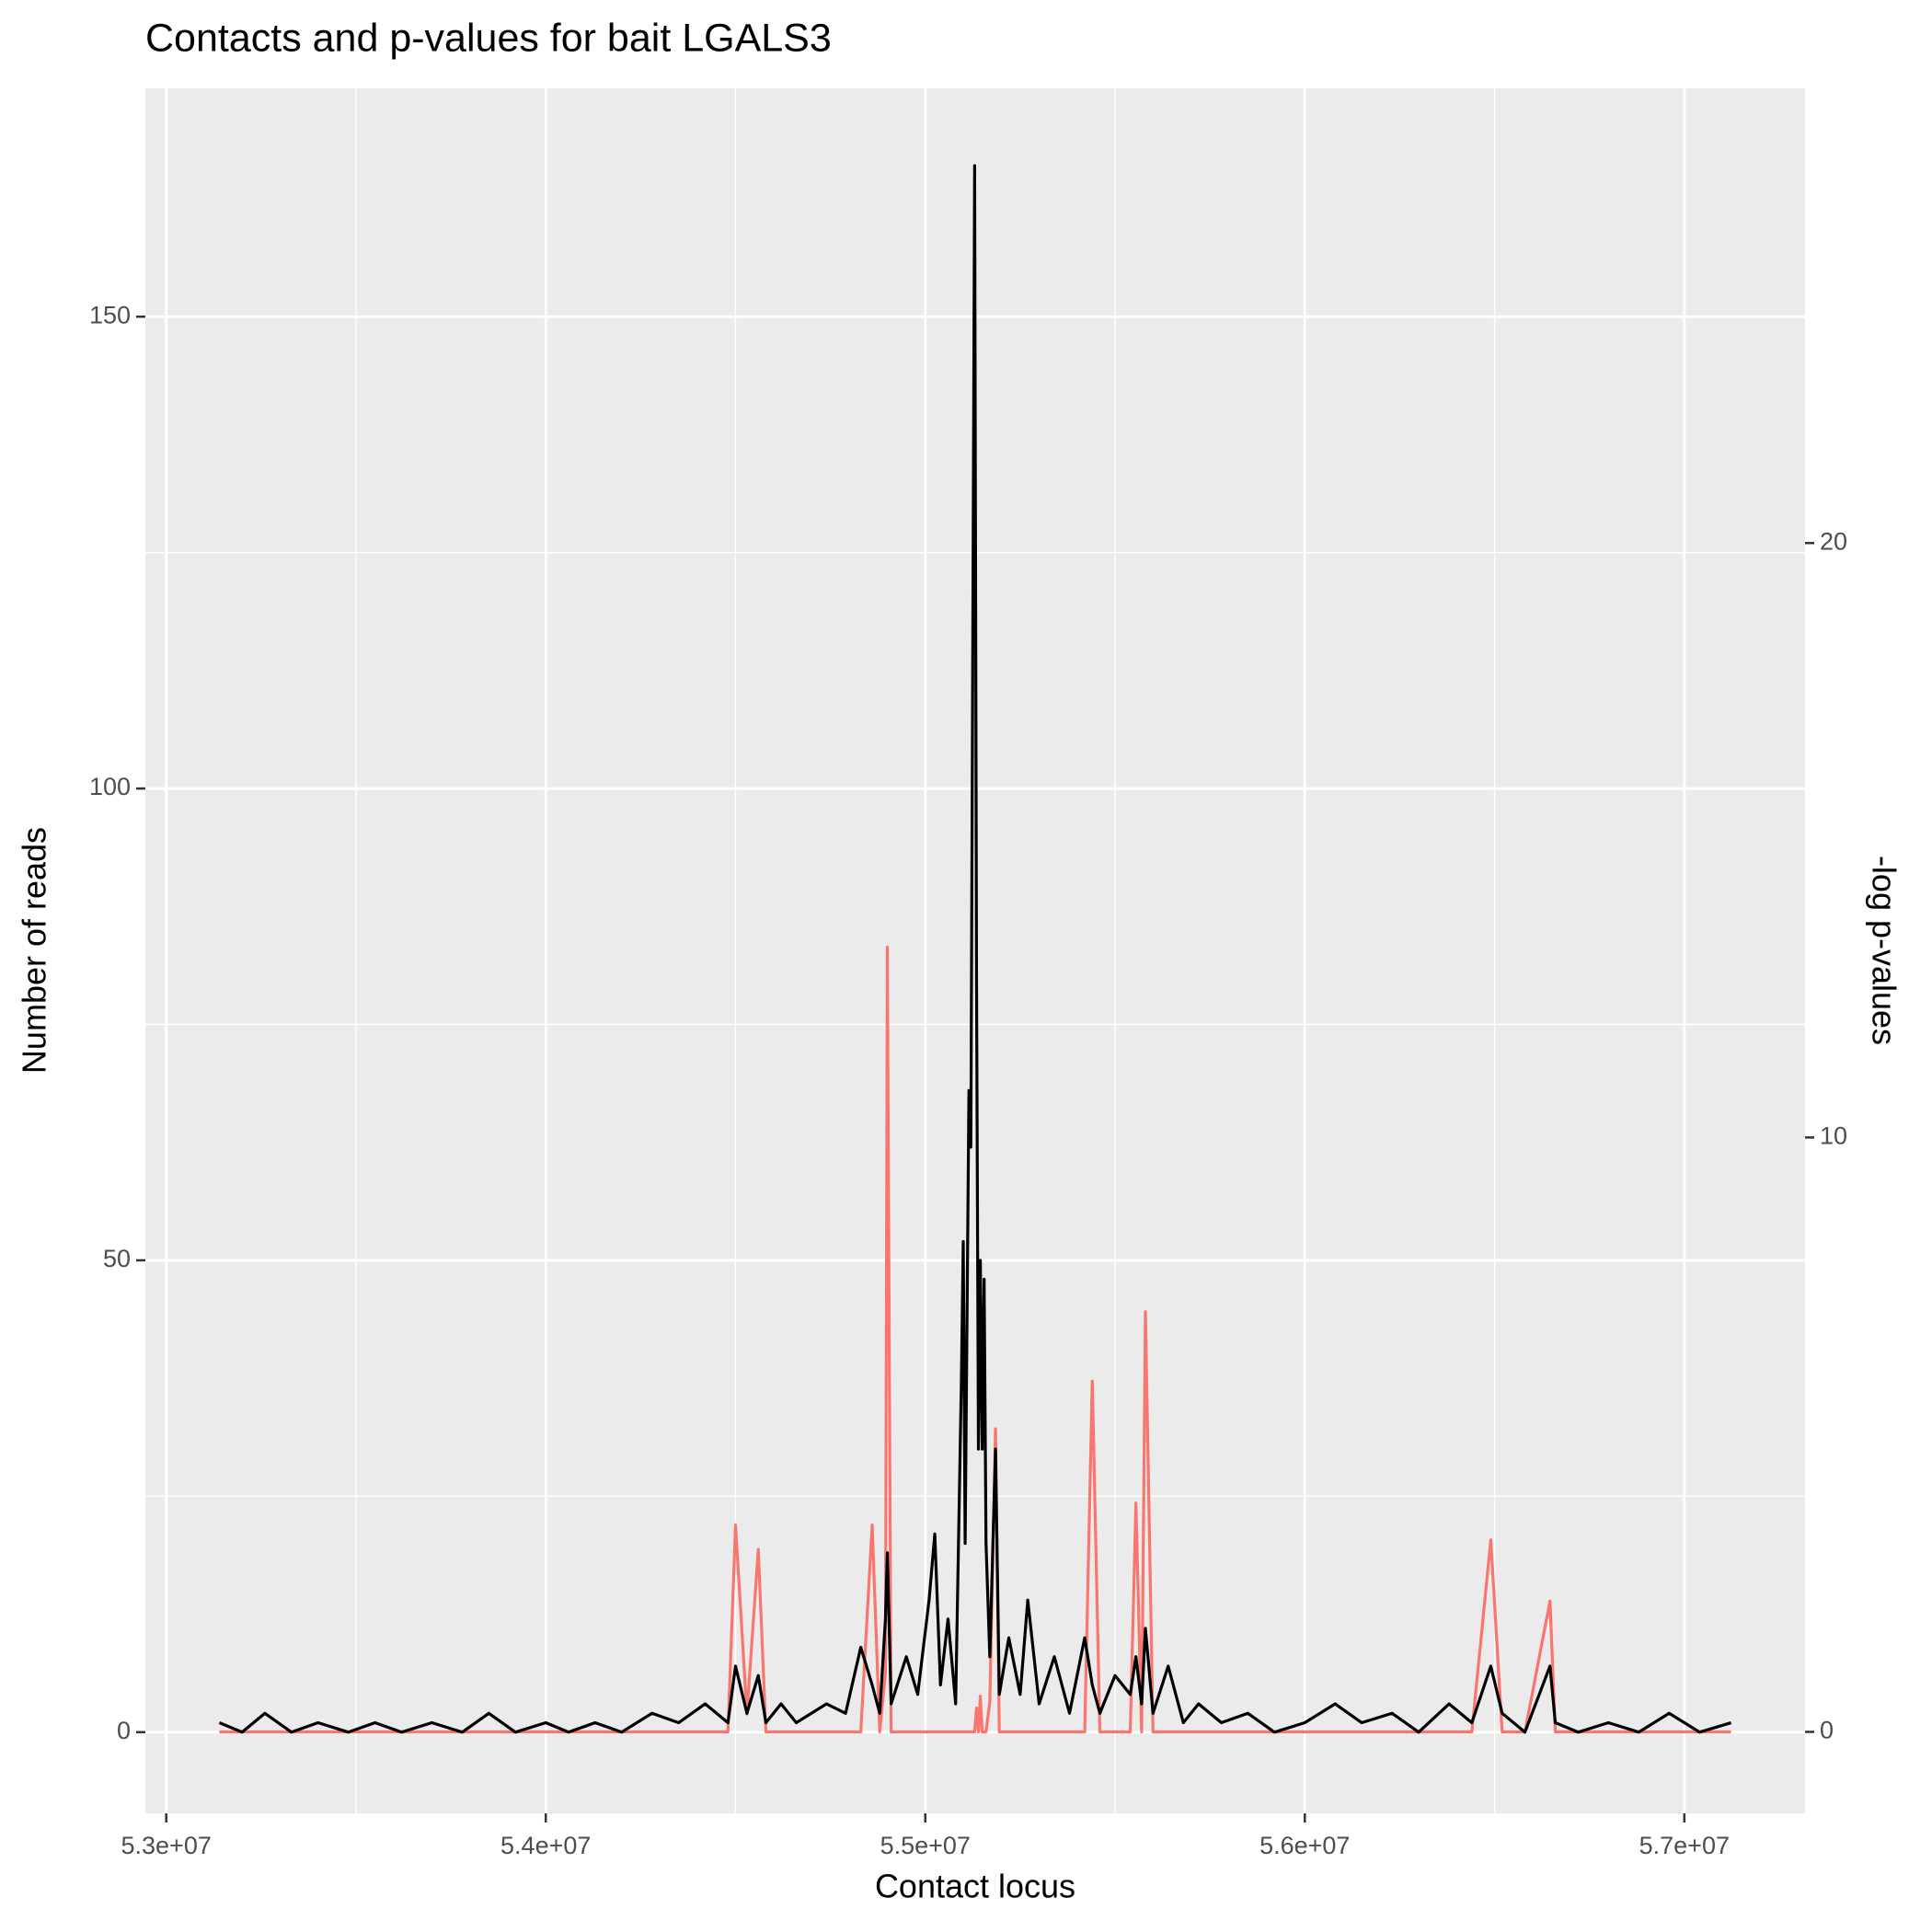  What do you see at coordinates (117, 1258) in the screenshot?
I see `y-tick-label: 50` at bounding box center [117, 1258].